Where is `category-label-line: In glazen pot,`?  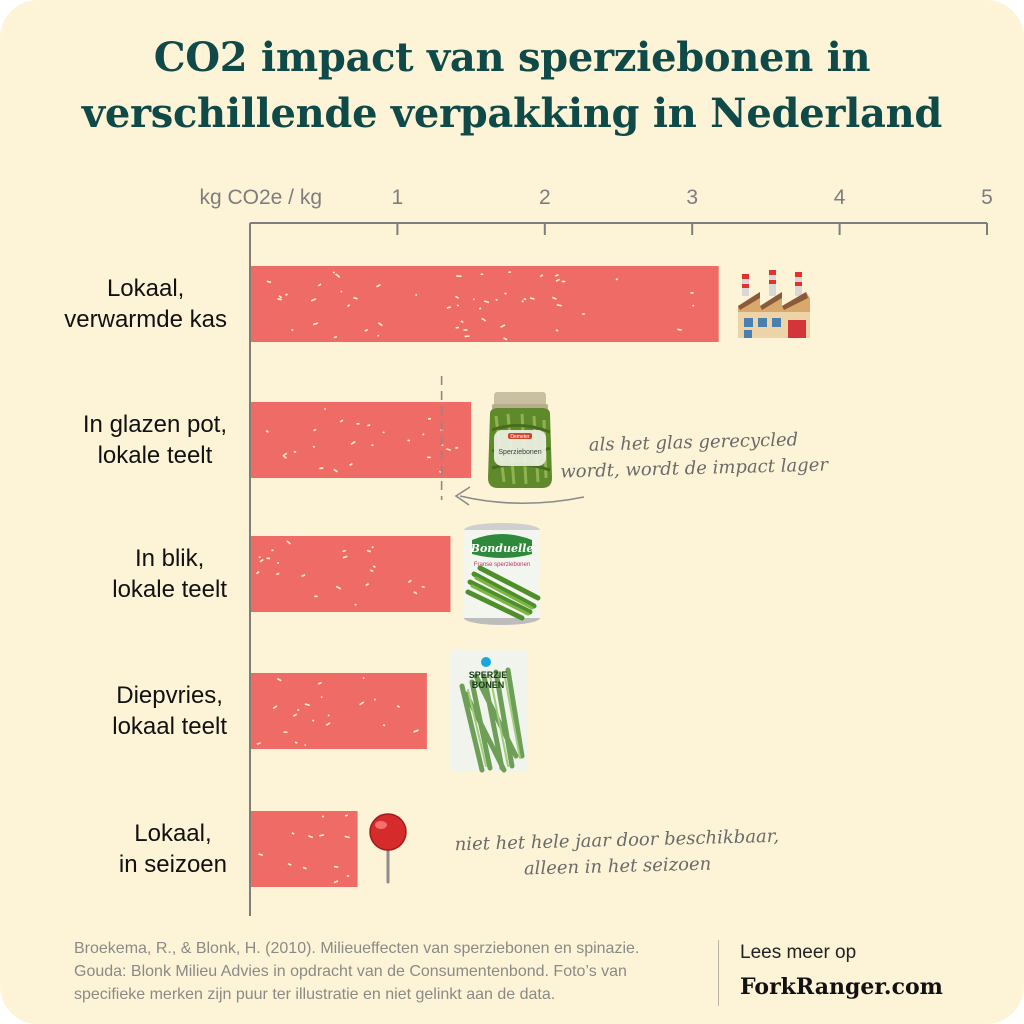 category-label-line: In glazen pot, is located at coordinates (154, 424).